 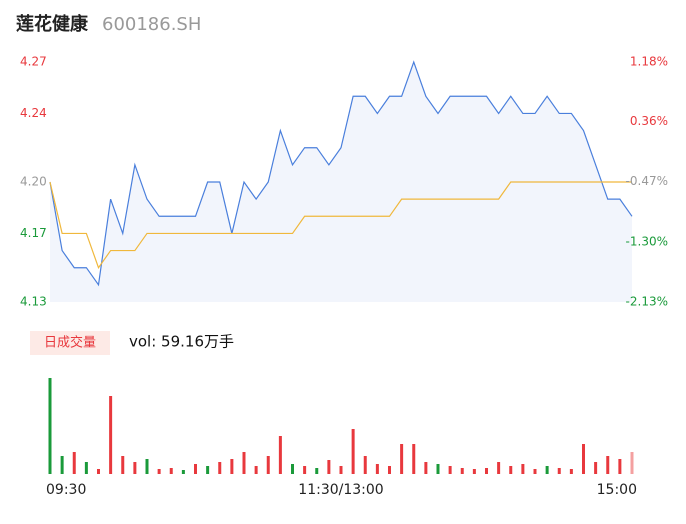 What do you see at coordinates (52, 24) in the screenshot?
I see `stock-name: 莲花健康` at bounding box center [52, 24].